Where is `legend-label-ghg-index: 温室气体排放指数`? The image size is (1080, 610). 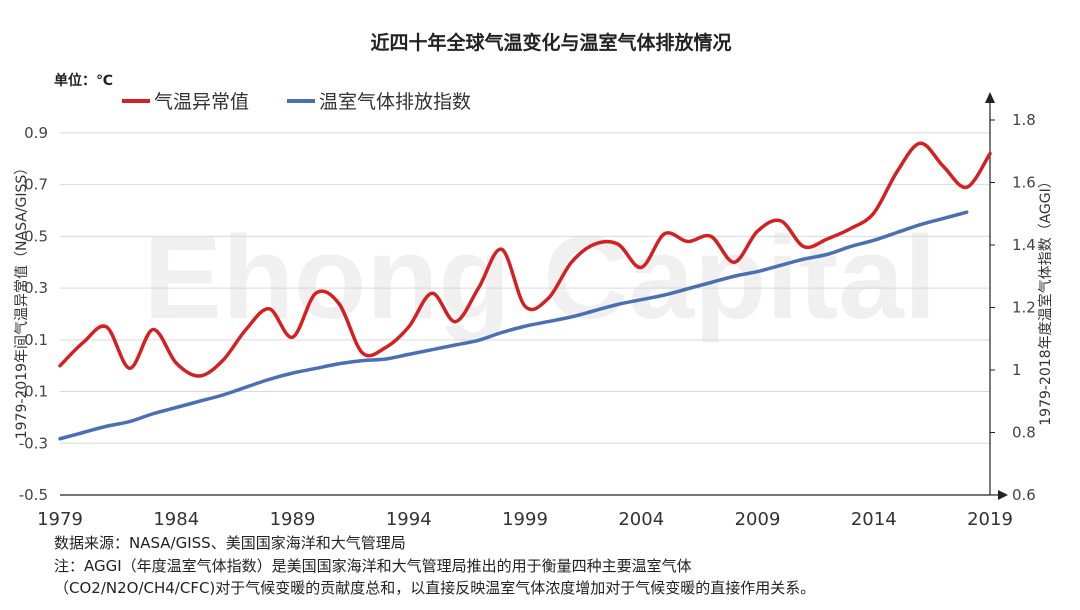
legend-label-ghg-index: 温室气体排放指数 is located at coordinates (395, 102).